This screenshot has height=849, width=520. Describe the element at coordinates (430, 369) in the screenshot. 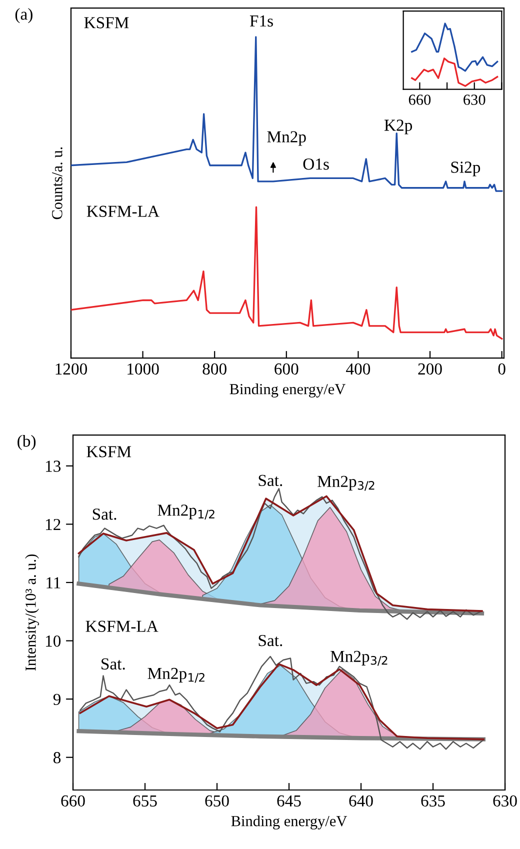

I see `x-tick-label: 200` at that location.